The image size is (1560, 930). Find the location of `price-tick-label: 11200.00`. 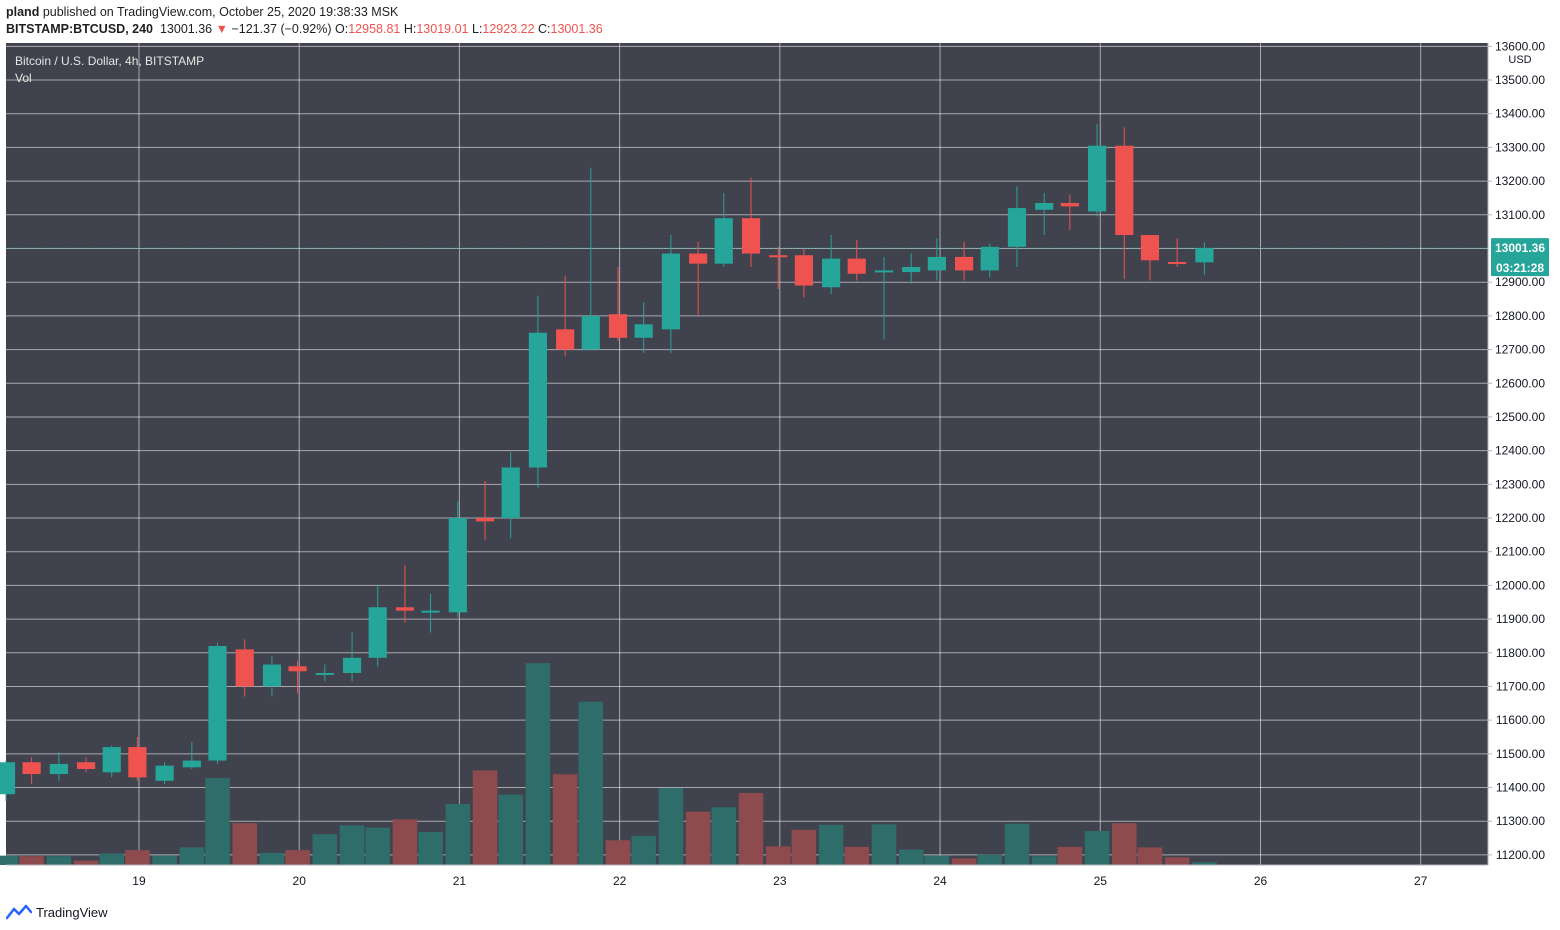

price-tick-label: 11200.00 is located at coordinates (1520, 855).